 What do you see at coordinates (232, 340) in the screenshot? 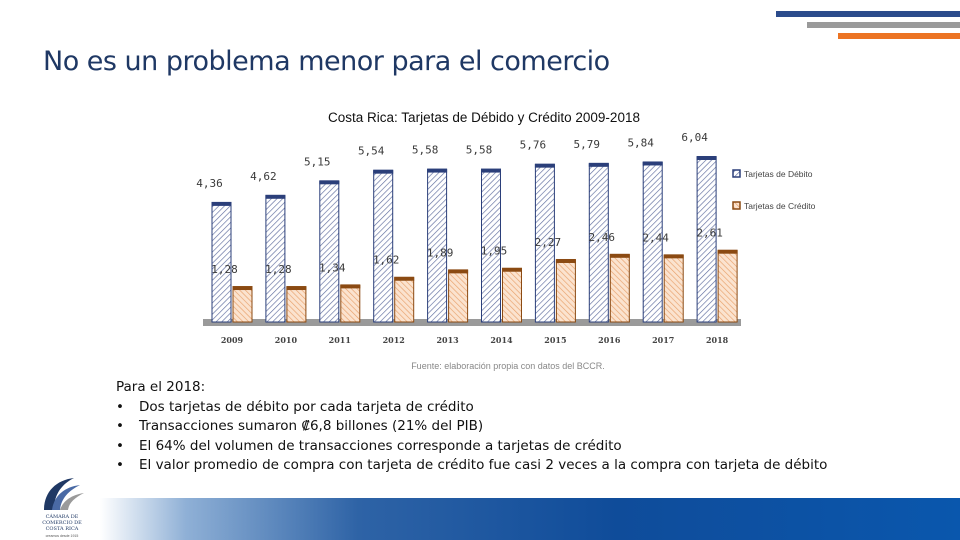
I see `x-tick-2009: 2009` at bounding box center [232, 340].